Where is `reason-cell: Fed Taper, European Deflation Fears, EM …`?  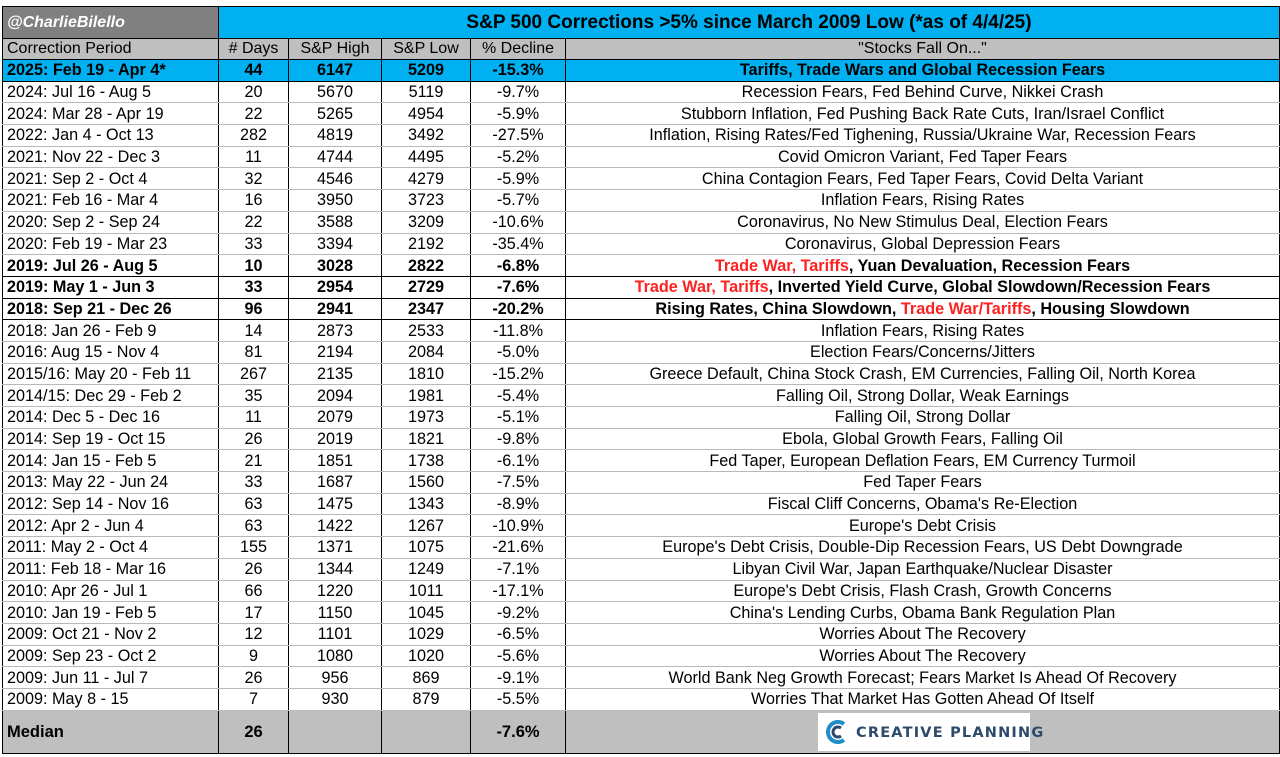 reason-cell: Fed Taper, European Deflation Fears, EM … is located at coordinates (922, 461).